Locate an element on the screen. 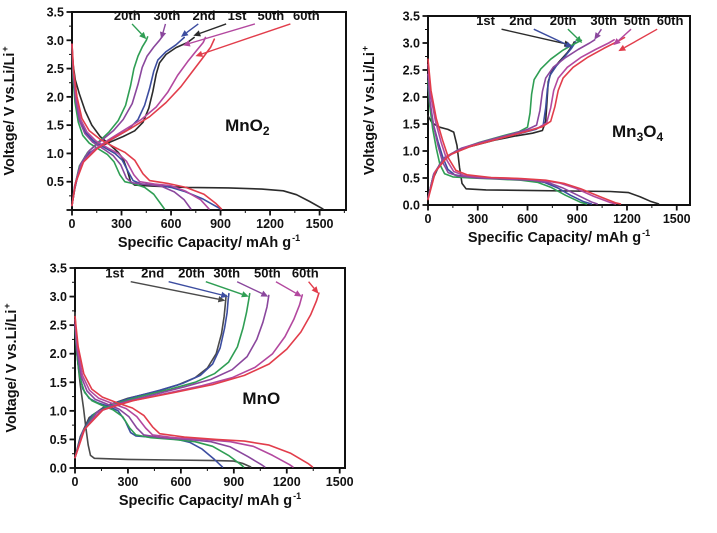 The width and height of the screenshot is (717, 533). cycle-label-mn3o4-2nd: 2nd is located at coordinates (520, 20).